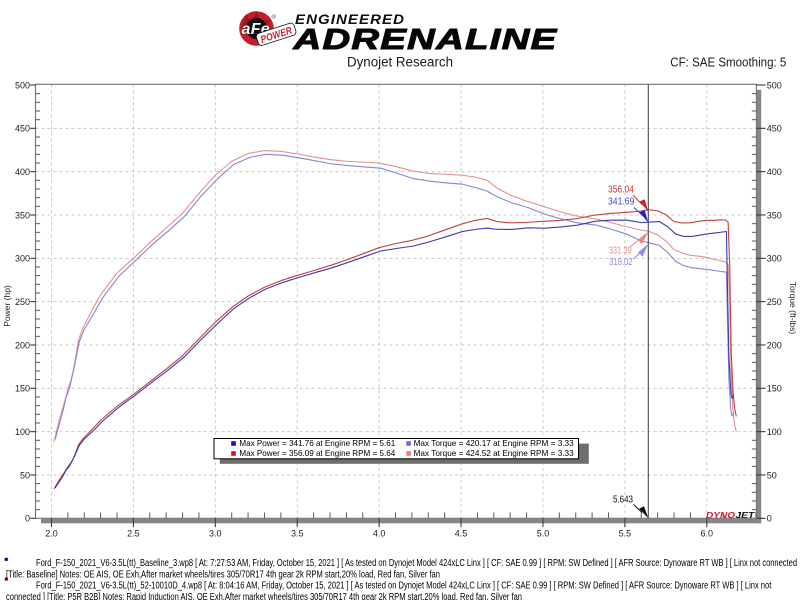 Image resolution: width=800 pixels, height=600 pixels. I want to click on svg-text: 5.643, so click(623, 499).